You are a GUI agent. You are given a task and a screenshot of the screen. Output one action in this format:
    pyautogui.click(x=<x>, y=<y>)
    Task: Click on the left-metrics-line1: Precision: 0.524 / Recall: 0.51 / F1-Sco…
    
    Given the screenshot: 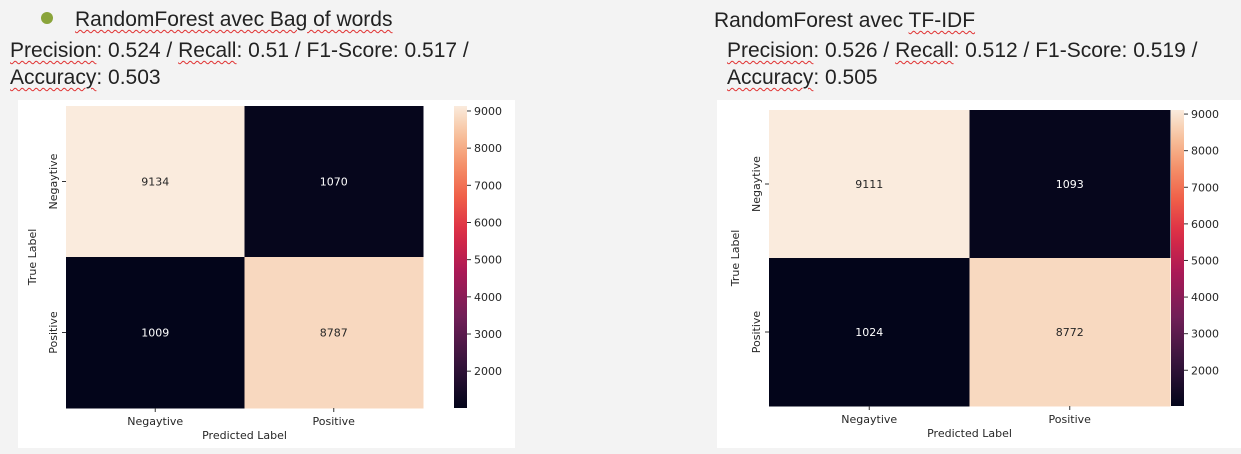 What is the action you would take?
    pyautogui.click(x=239, y=50)
    